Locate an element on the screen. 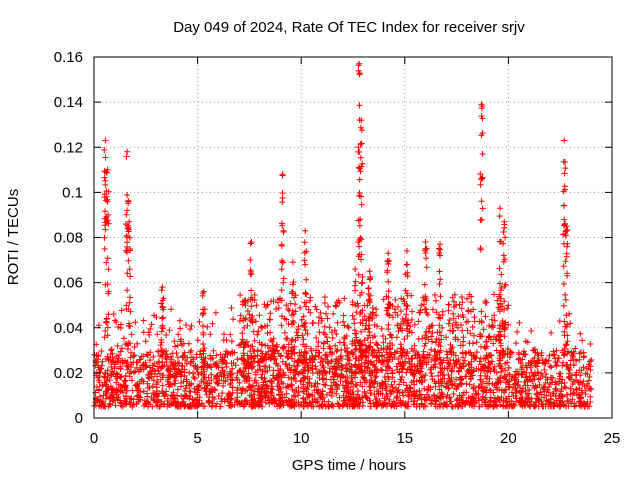 This screenshot has width=640, height=480. y-tick-label: 0.06 is located at coordinates (68, 283).